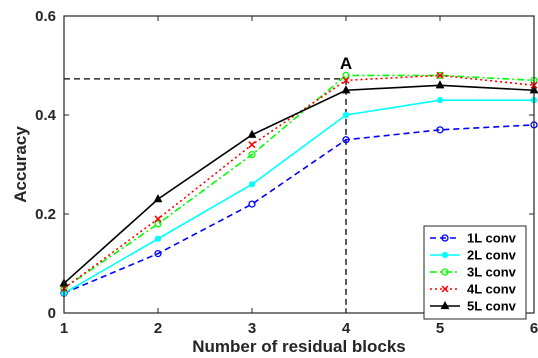 The image size is (538, 358). What do you see at coordinates (492, 255) in the screenshot?
I see `legend-label-2l-conv: 2L conv` at bounding box center [492, 255].